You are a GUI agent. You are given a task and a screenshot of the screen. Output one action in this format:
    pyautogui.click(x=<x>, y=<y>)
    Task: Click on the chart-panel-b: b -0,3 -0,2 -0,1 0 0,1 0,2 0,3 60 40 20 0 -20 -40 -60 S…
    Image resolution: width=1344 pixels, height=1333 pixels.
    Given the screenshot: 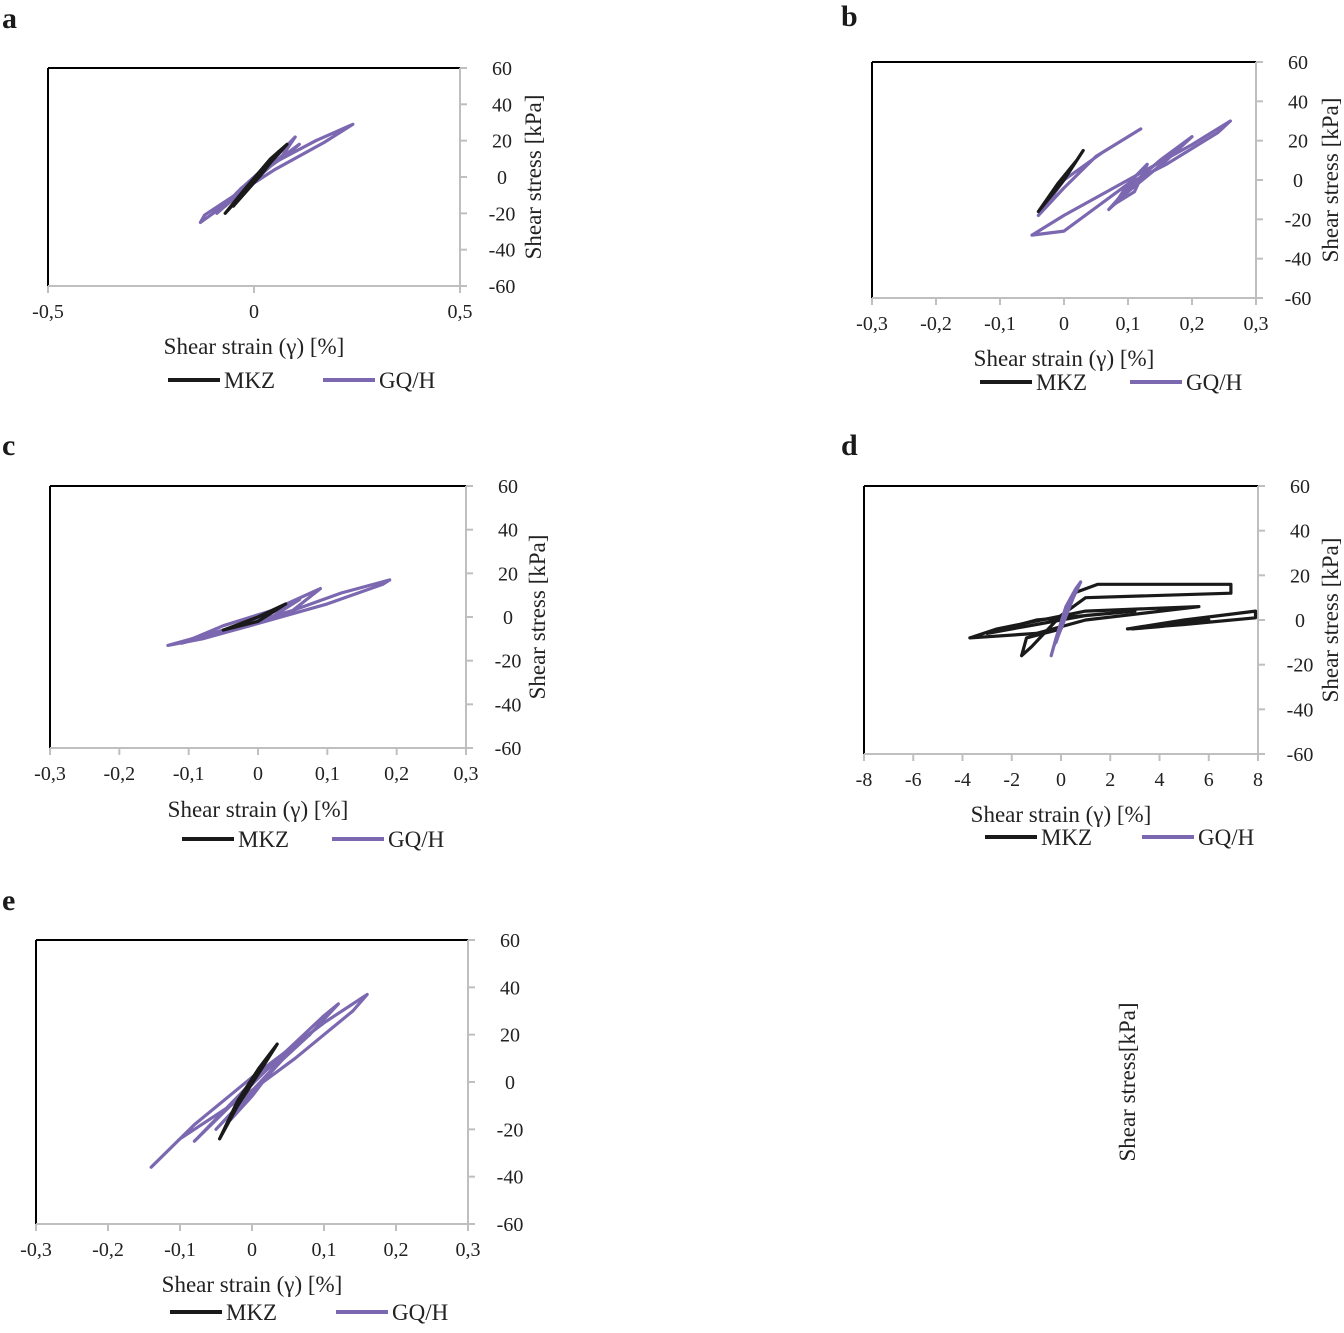 What is the action you would take?
    pyautogui.click(x=1092, y=197)
    